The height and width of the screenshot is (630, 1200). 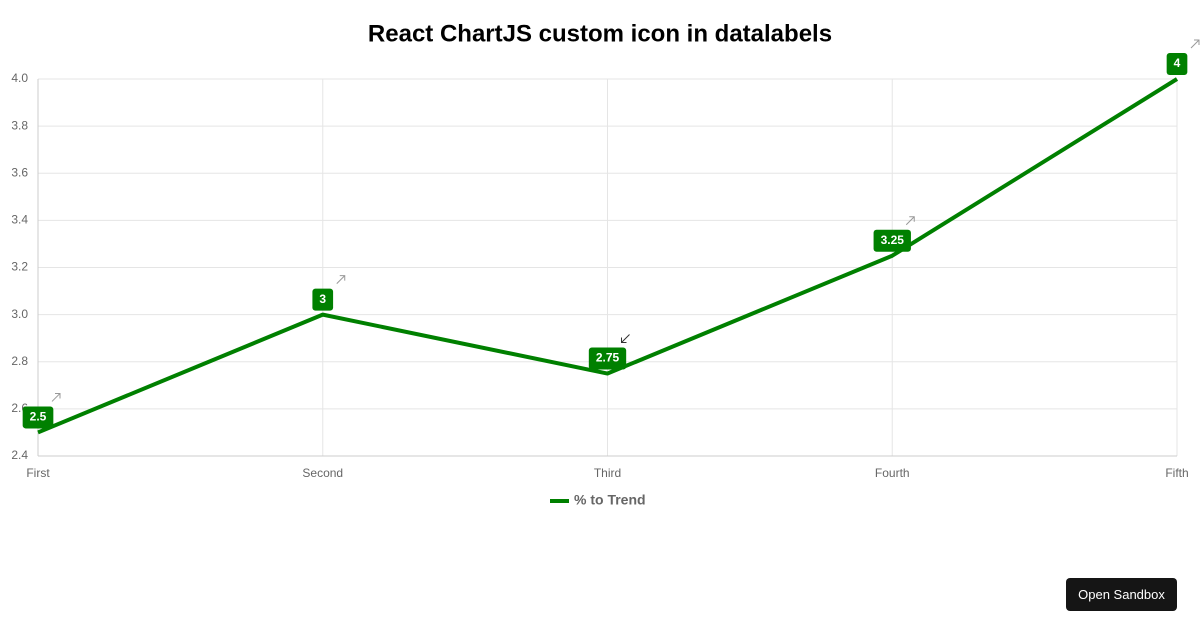 What do you see at coordinates (19, 455) in the screenshot?
I see `y-tick-label: 2.4` at bounding box center [19, 455].